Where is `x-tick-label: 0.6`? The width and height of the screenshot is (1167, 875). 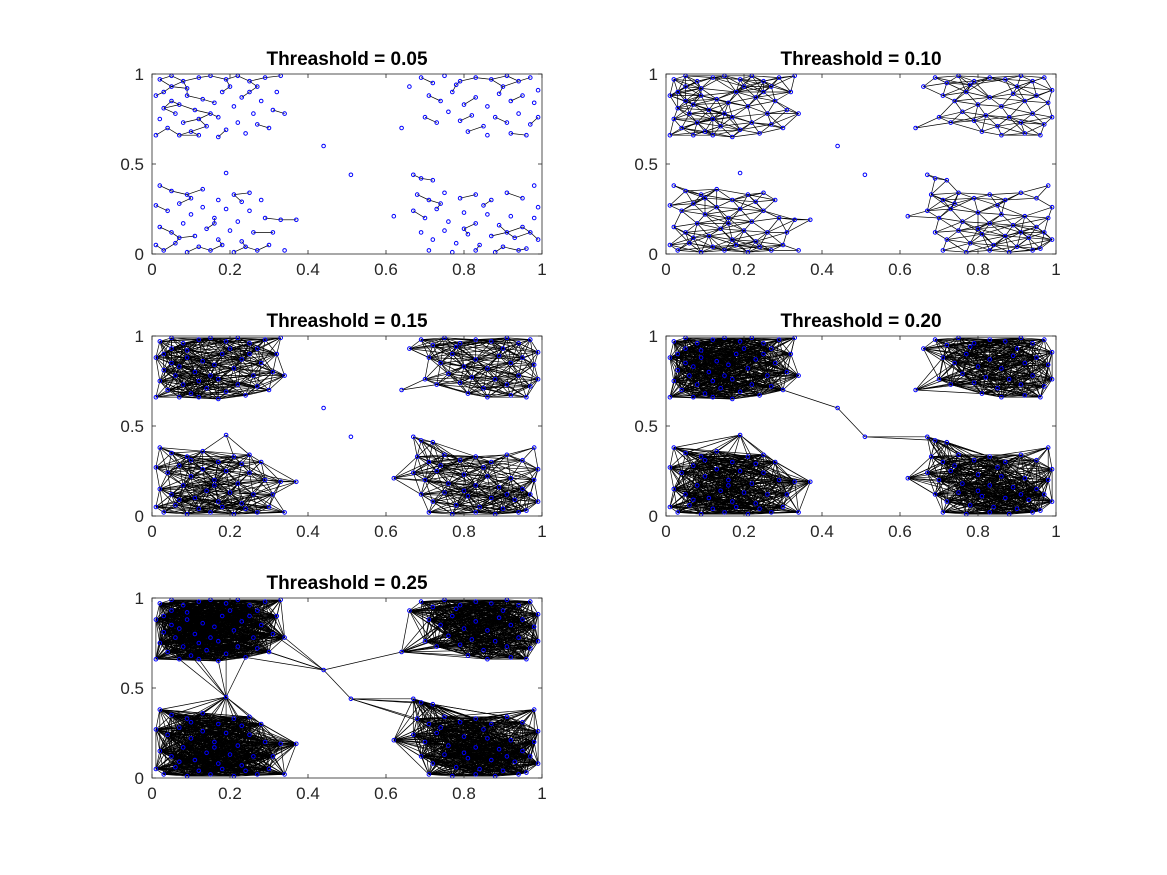 x-tick-label: 0.6 is located at coordinates (386, 269).